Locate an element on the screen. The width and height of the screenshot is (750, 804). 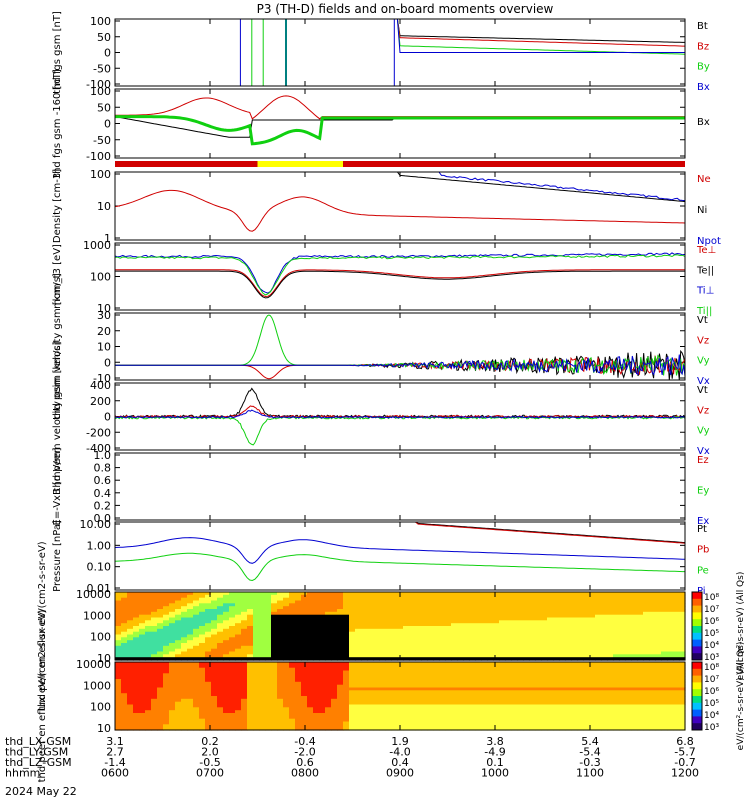
orbit-bar-segment is located at coordinates (514, 164).